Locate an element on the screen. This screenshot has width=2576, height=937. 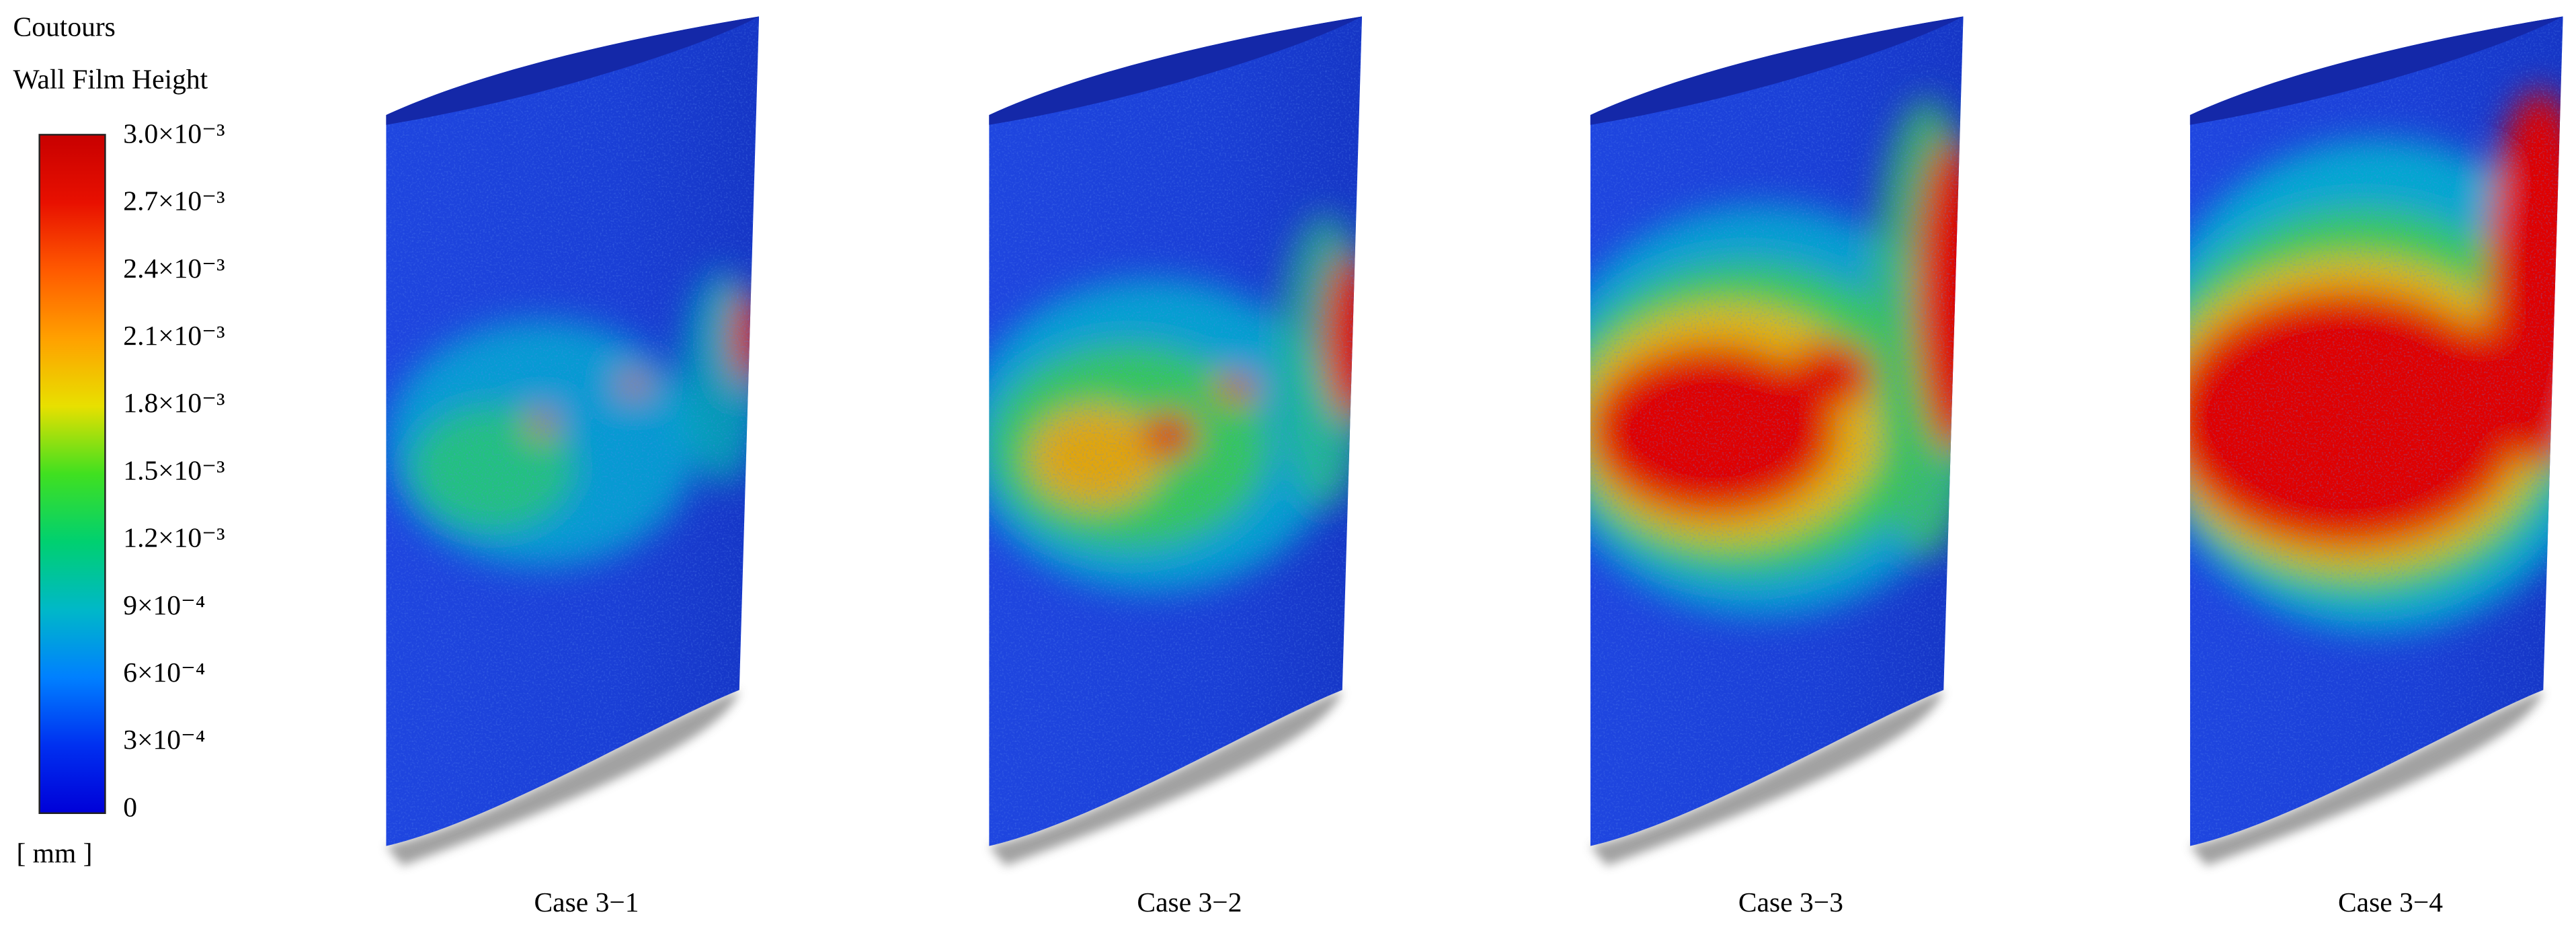
colorbar-tick-label: 1.2×10⁻³ is located at coordinates (174, 537).